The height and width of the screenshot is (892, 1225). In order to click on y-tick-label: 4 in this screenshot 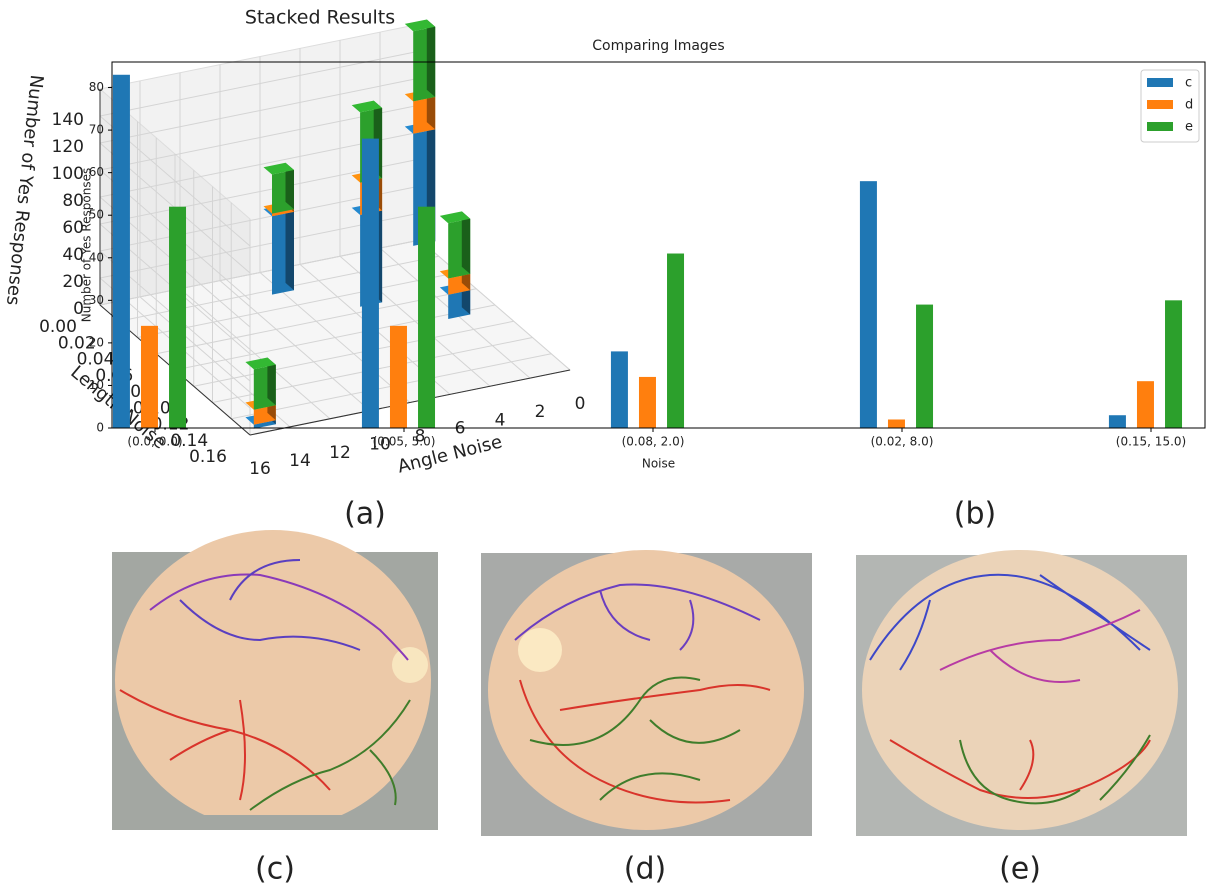, I will do `click(500, 420)`.